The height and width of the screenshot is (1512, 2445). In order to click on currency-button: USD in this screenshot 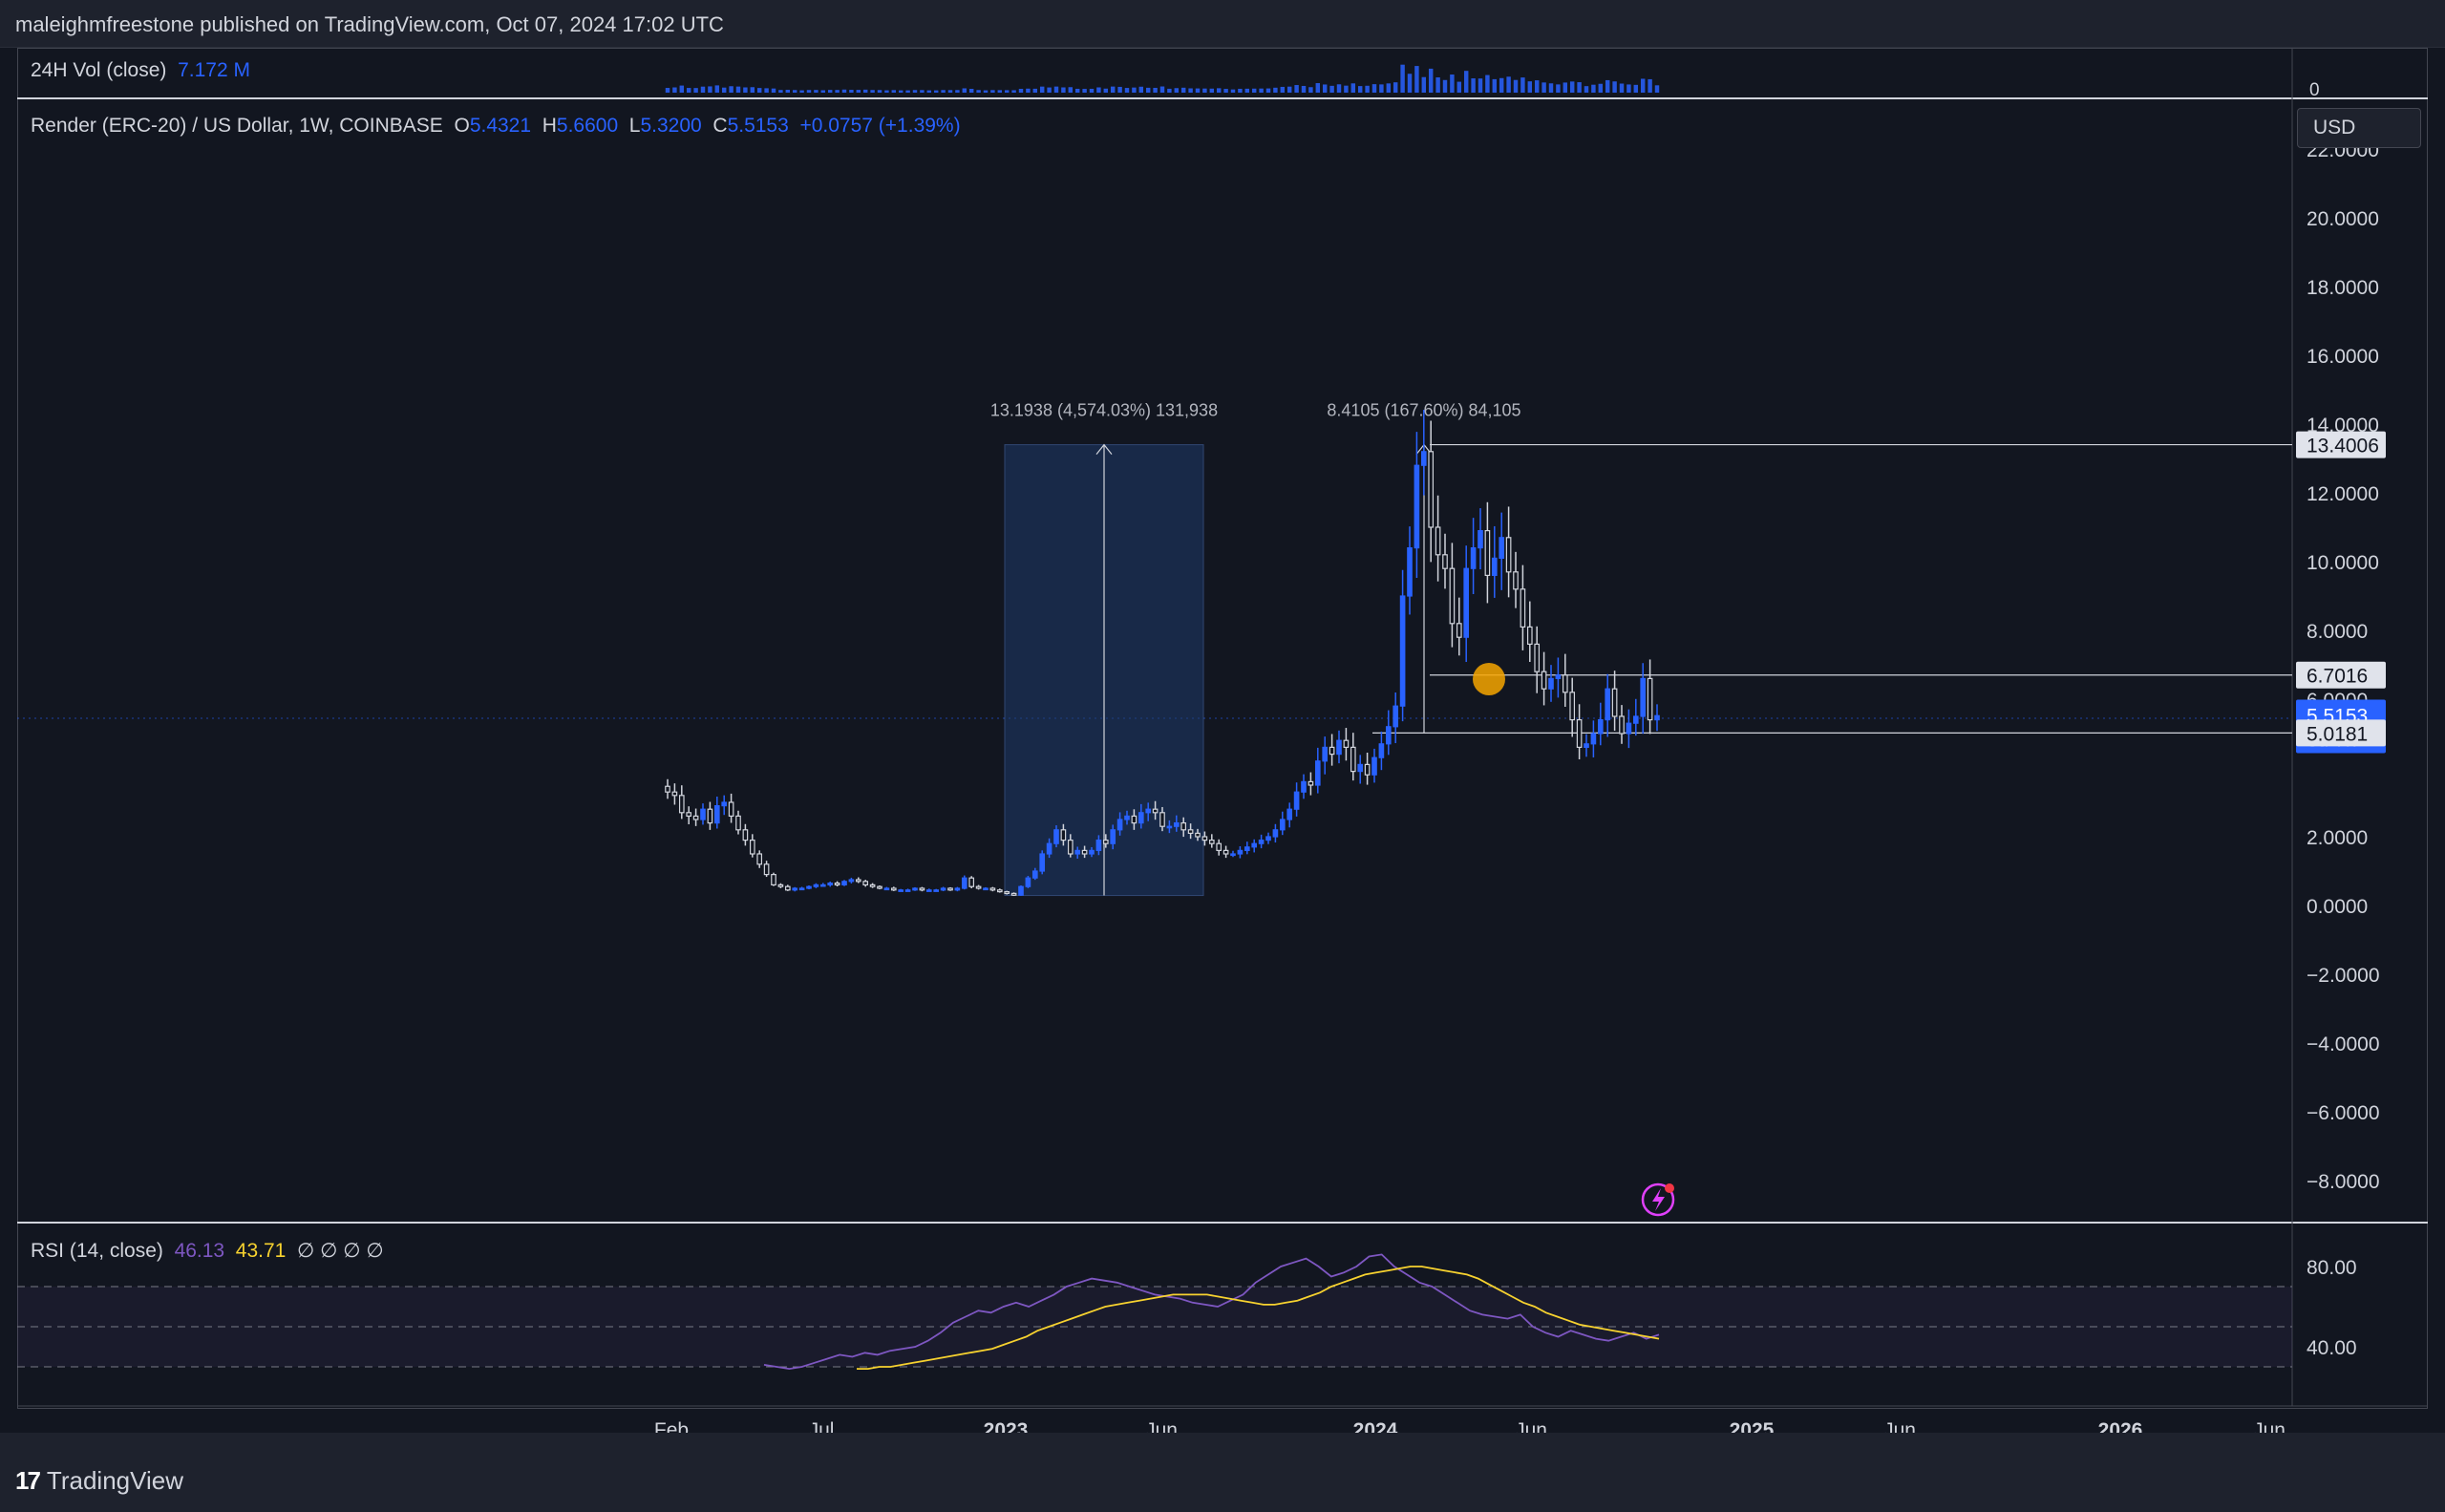, I will do `click(2359, 128)`.